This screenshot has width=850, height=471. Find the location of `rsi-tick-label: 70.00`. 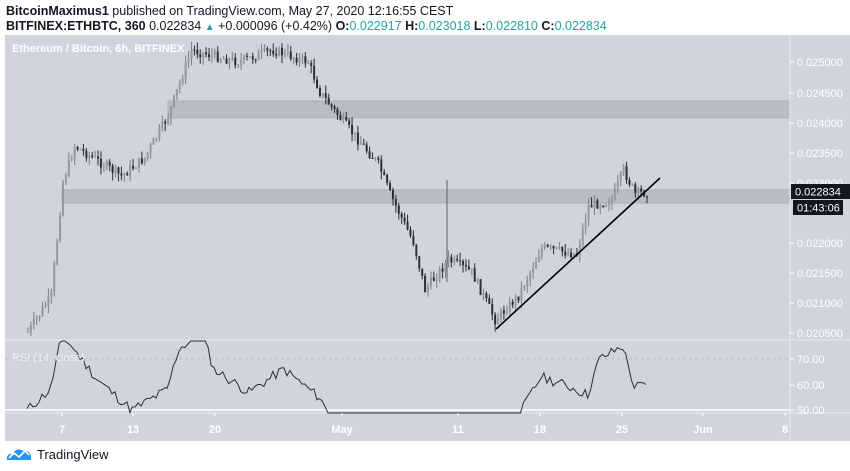

rsi-tick-label: 70.00 is located at coordinates (811, 360).